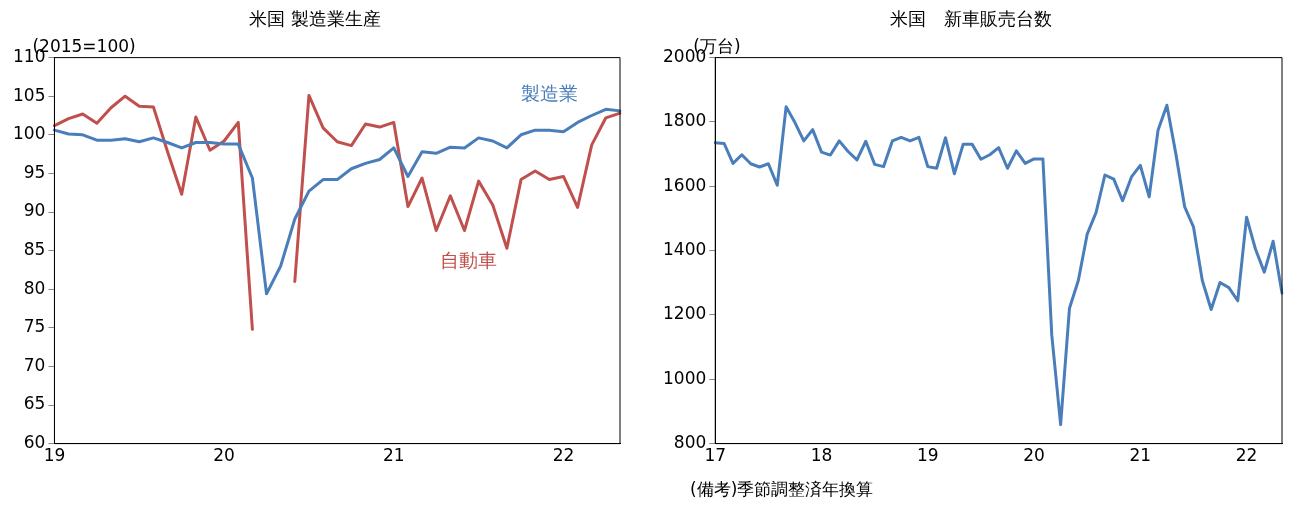  Describe the element at coordinates (34, 249) in the screenshot. I see `y-tick-label: 85` at that location.